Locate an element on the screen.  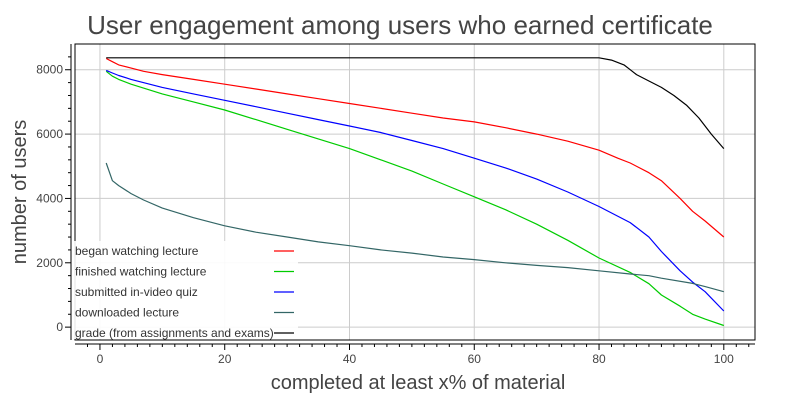
y-tick-label: 8000 is located at coordinates (49, 70).